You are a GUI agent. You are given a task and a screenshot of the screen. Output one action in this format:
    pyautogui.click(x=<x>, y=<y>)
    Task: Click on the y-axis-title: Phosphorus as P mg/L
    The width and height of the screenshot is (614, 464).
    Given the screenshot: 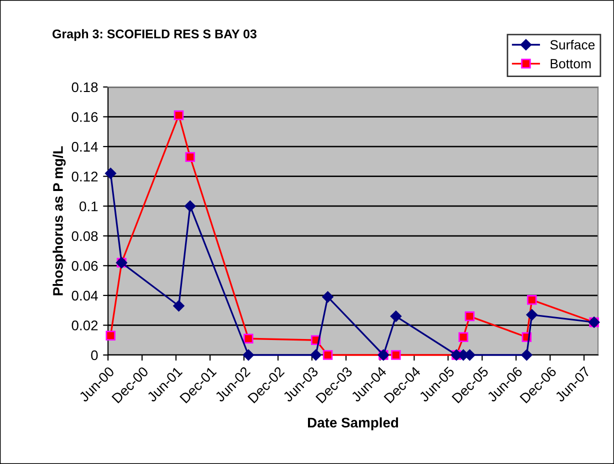 What is the action you would take?
    pyautogui.click(x=59, y=221)
    